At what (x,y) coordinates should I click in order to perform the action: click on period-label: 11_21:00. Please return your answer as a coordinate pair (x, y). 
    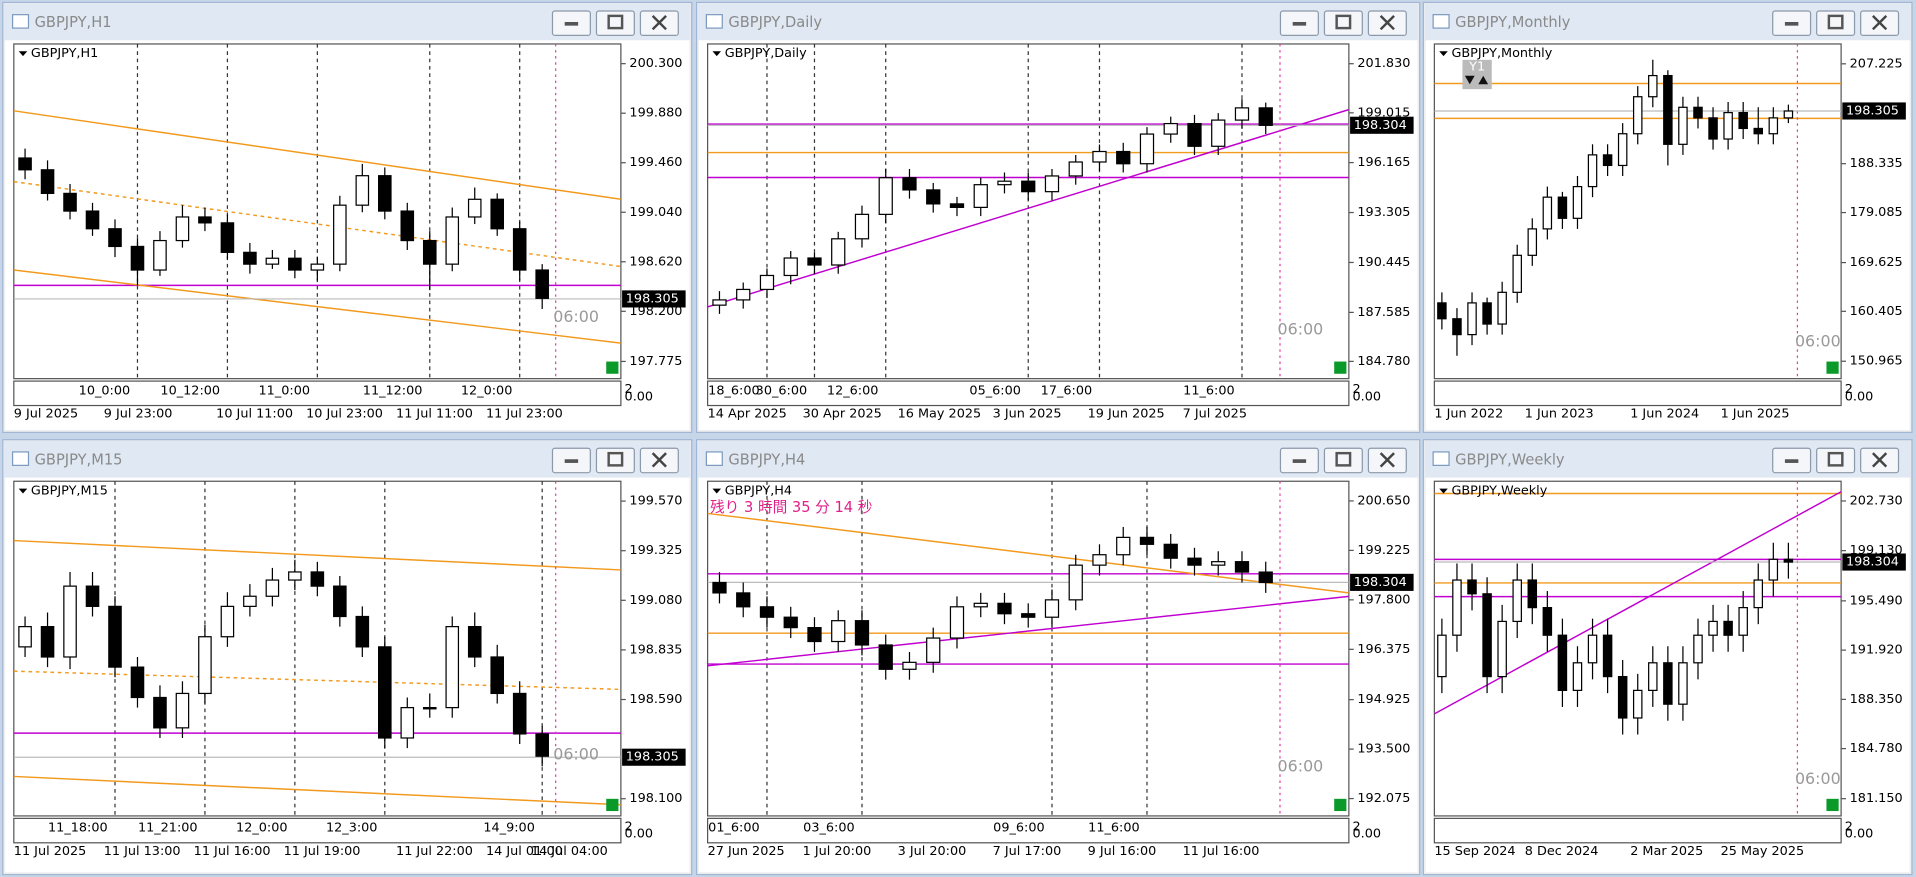
    Looking at the image, I should click on (168, 828).